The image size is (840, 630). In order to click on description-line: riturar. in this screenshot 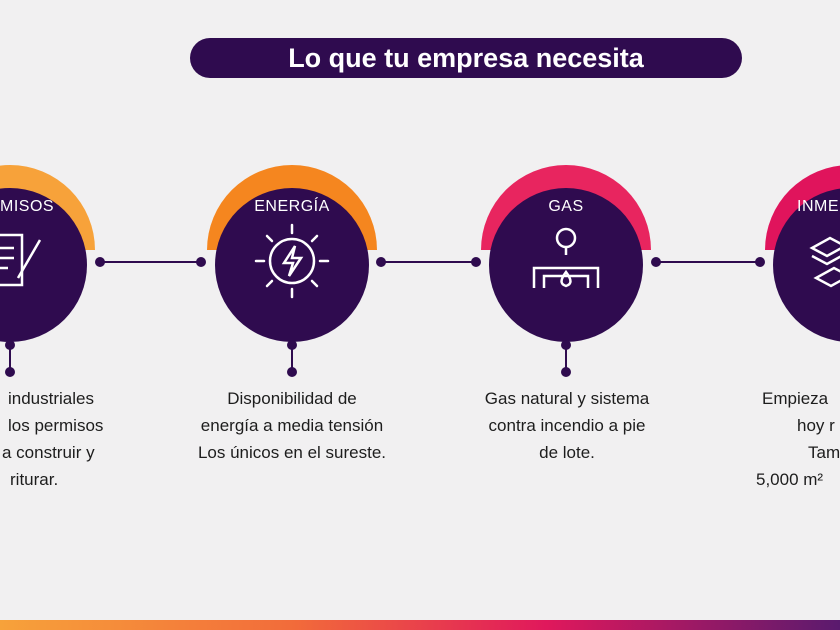, I will do `click(34, 479)`.